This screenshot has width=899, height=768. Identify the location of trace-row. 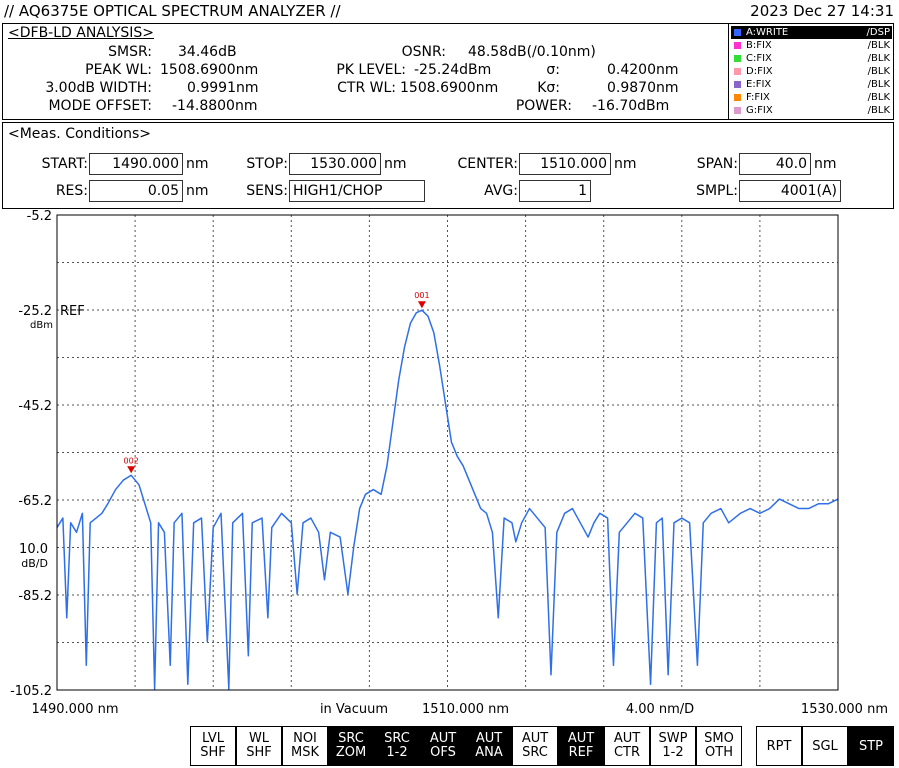
(811, 32).